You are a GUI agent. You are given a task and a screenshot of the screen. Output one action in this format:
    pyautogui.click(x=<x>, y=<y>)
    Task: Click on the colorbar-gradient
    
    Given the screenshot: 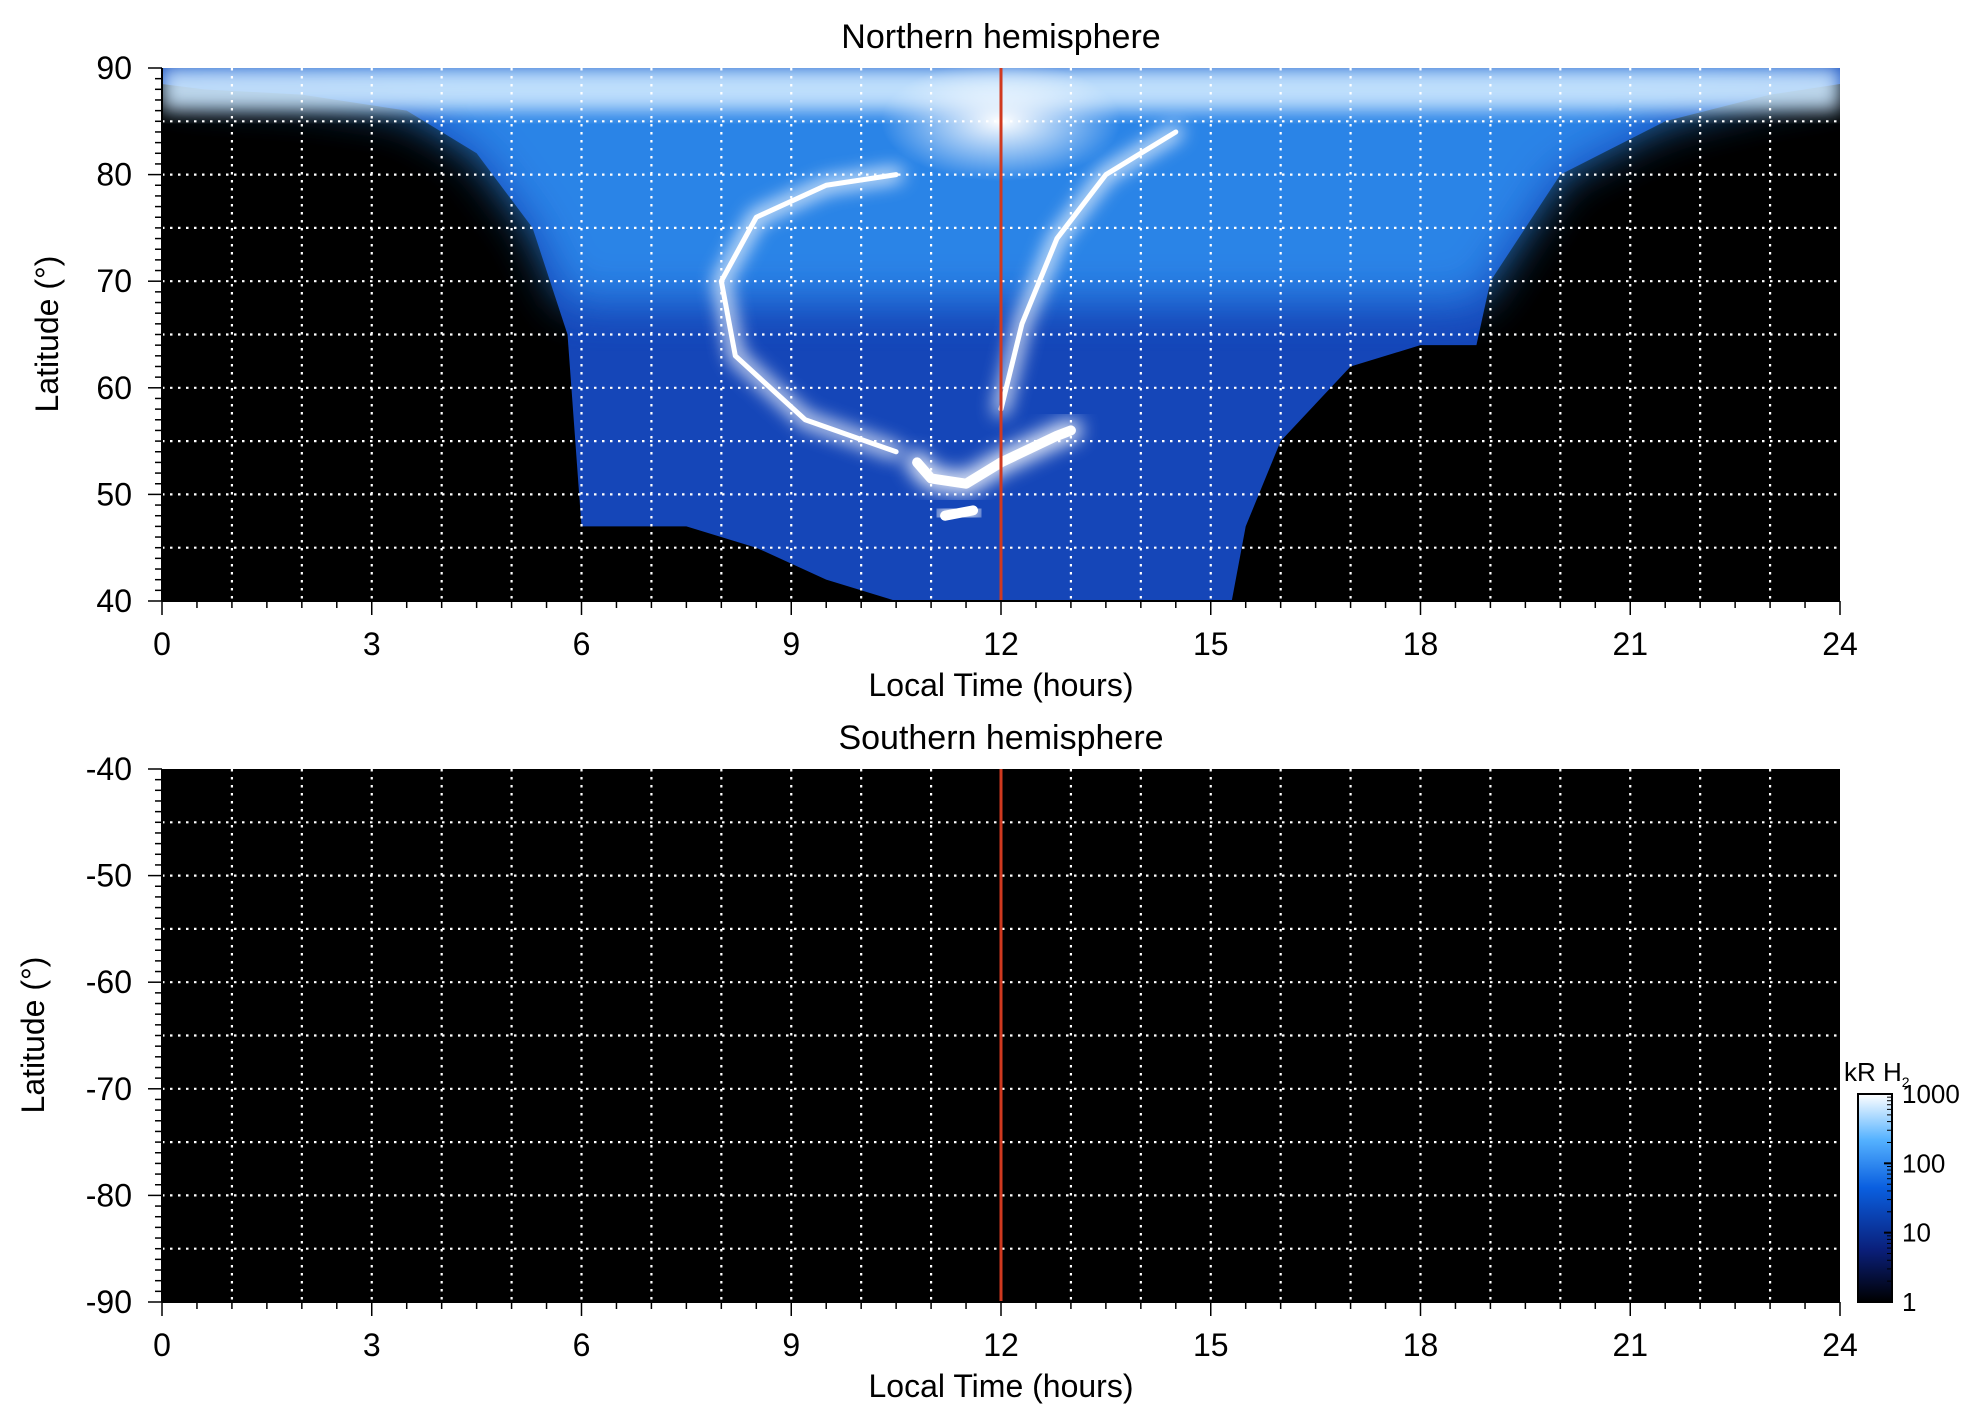 What is the action you would take?
    pyautogui.click(x=1875, y=1198)
    